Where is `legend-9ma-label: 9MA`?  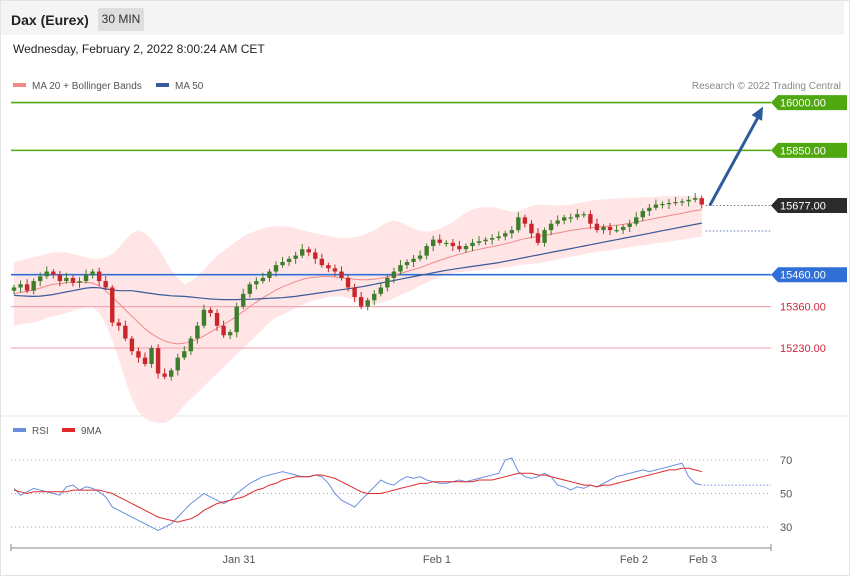 legend-9ma-label: 9MA is located at coordinates (91, 431).